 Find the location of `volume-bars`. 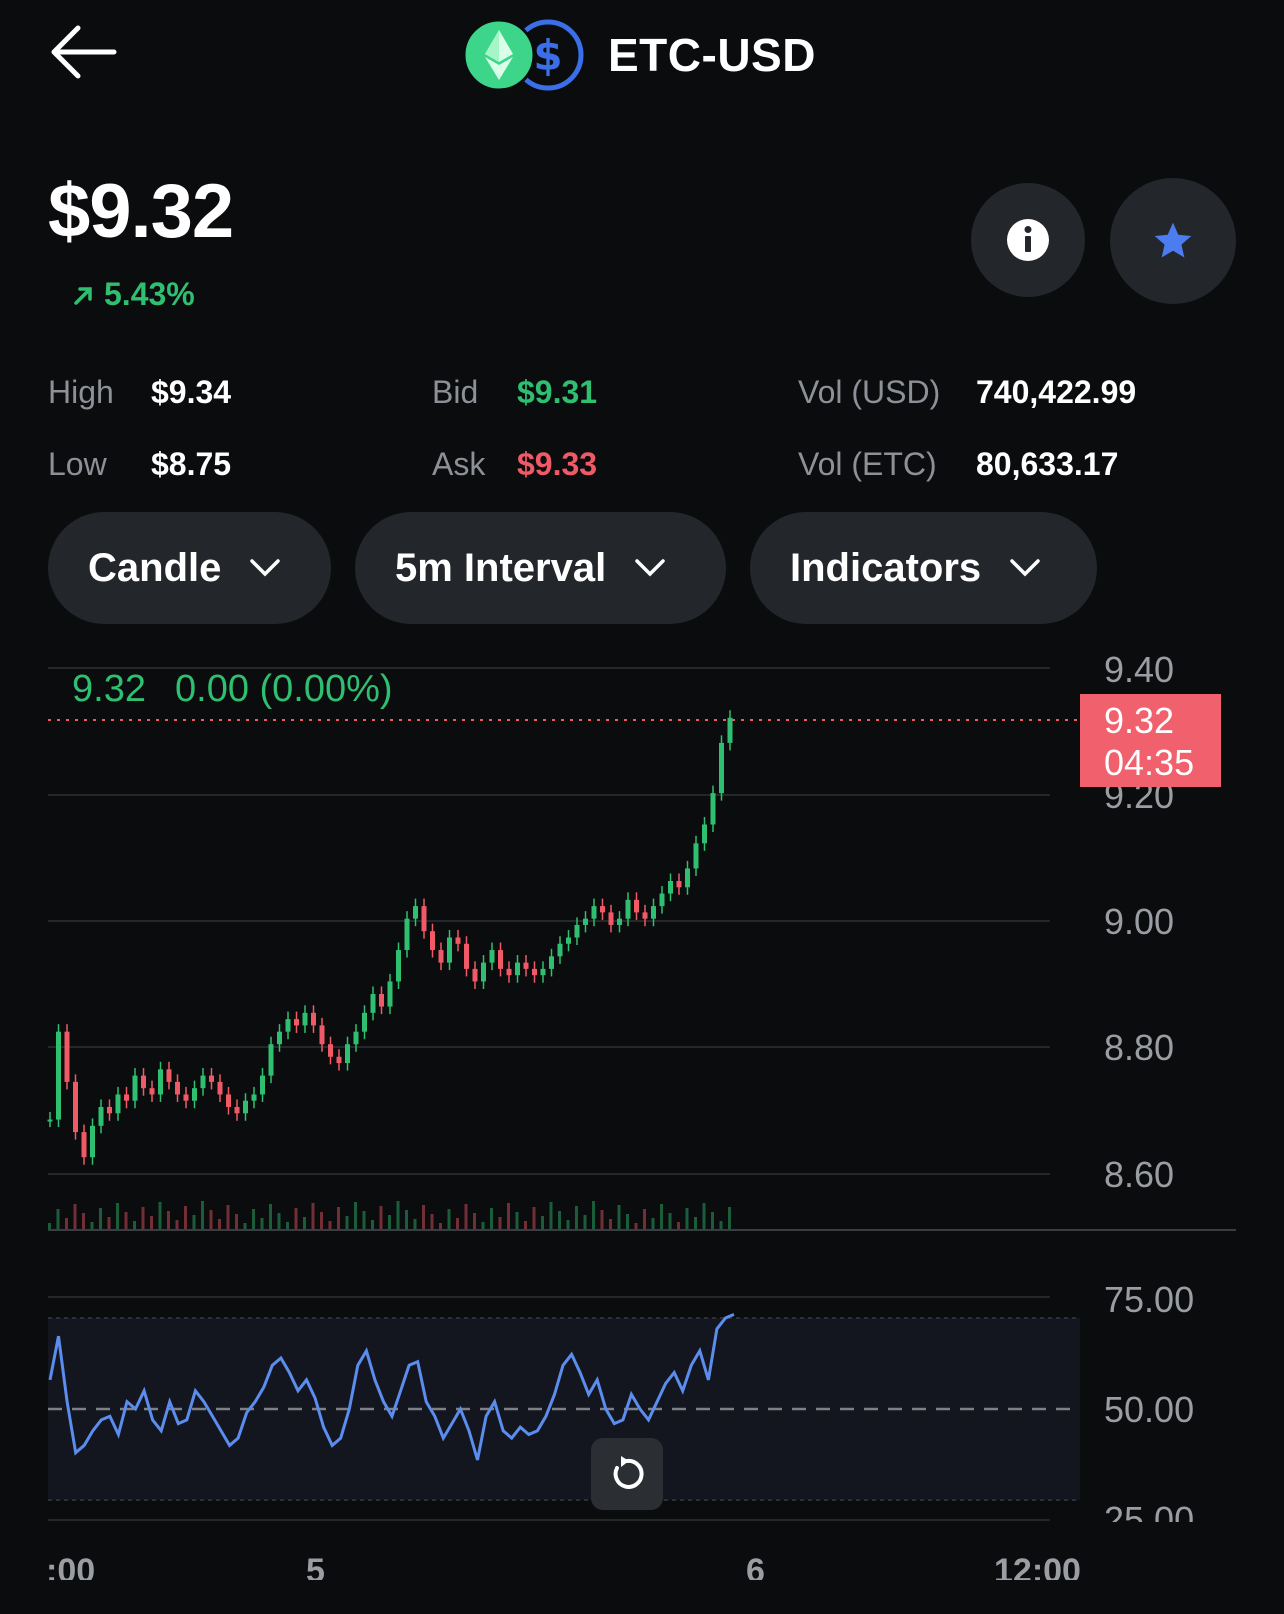

volume-bars is located at coordinates (389, 1215).